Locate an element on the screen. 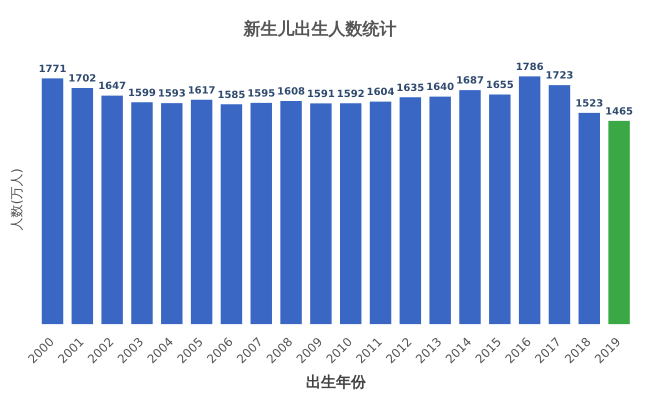 This screenshot has height=400, width=648. data-label: 1523 is located at coordinates (589, 104).